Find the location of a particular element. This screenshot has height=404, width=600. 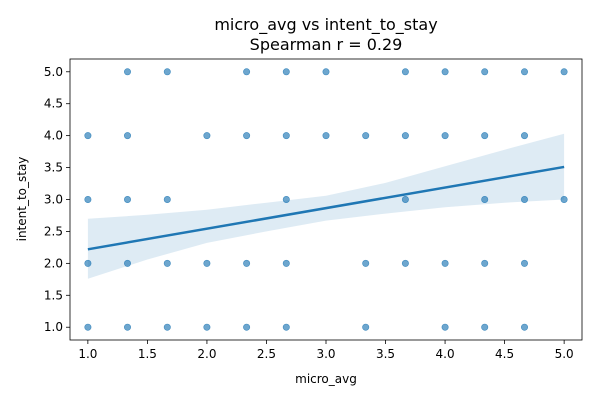

x-tick-label: 1.5 is located at coordinates (147, 354).